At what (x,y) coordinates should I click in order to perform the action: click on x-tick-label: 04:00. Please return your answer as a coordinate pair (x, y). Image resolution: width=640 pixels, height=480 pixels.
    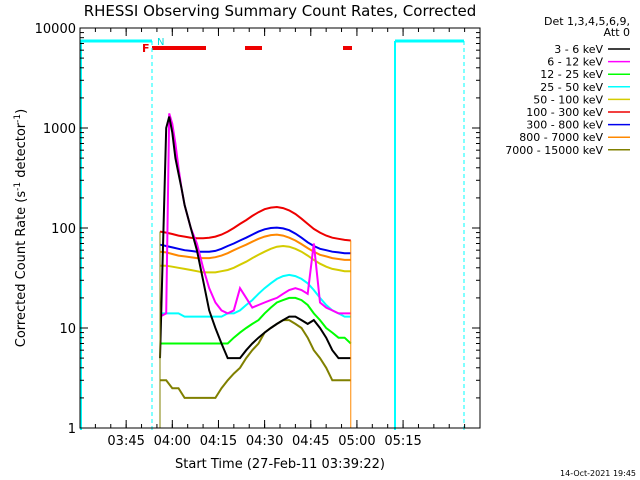
    Looking at the image, I should click on (172, 441).